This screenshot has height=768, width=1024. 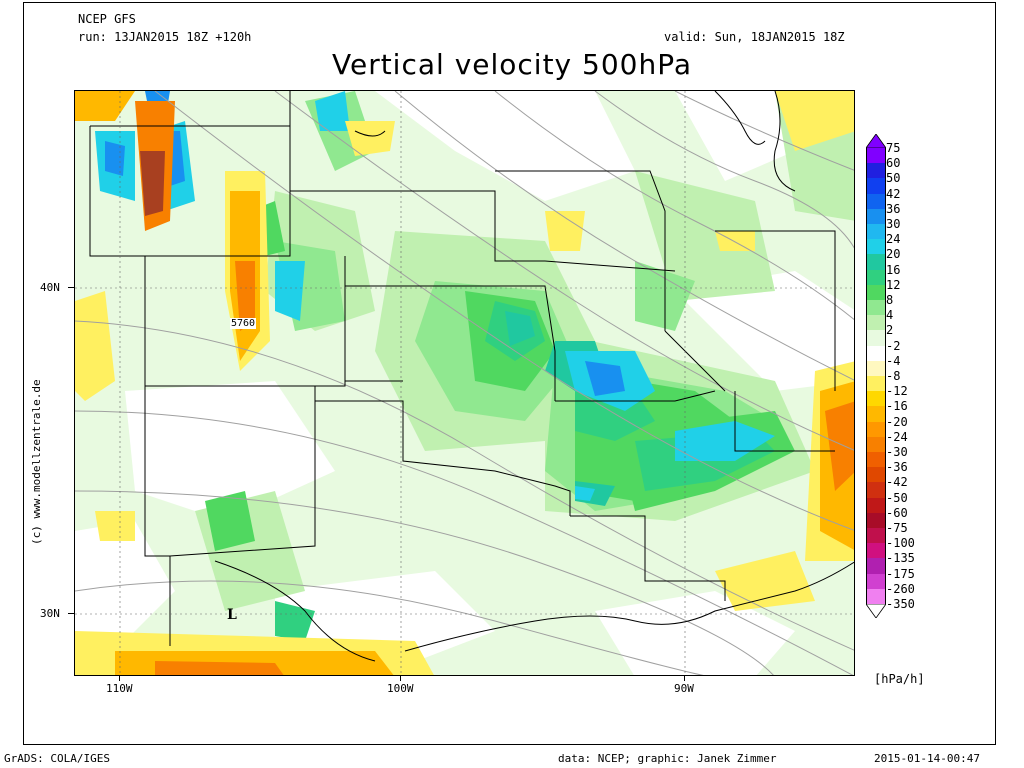 What do you see at coordinates (893, 376) in the screenshot?
I see `legend-label: -8` at bounding box center [893, 376].